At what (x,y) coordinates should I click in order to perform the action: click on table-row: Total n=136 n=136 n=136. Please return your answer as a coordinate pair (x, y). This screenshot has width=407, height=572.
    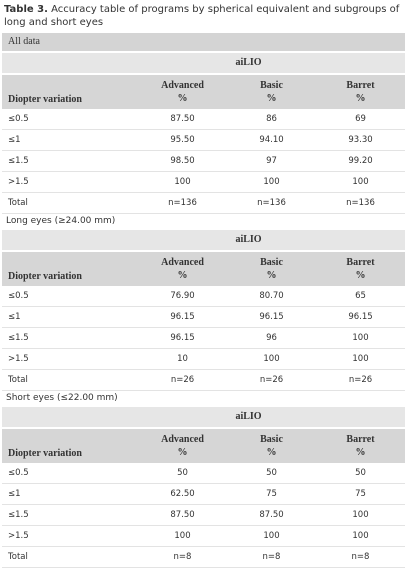
    Looking at the image, I should click on (203, 203).